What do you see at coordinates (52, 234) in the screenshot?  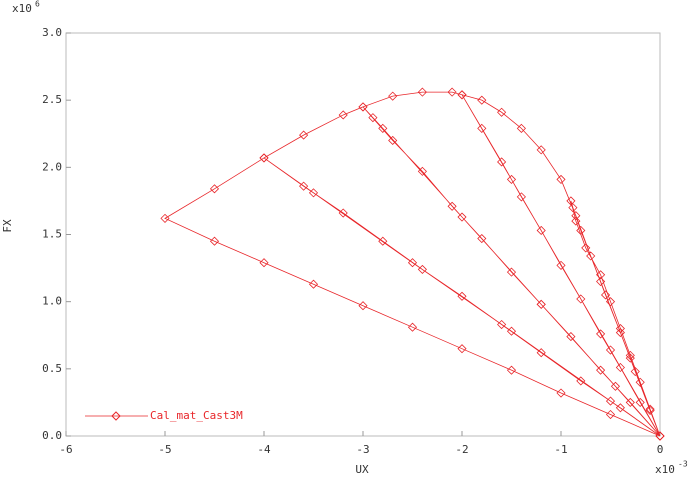 I see `y-tick-label: 1.5` at bounding box center [52, 234].